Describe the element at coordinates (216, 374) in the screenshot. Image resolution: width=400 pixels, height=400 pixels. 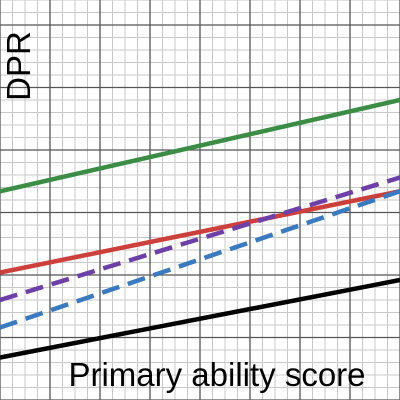
I see `x-axis-label: Primary ability score` at that location.